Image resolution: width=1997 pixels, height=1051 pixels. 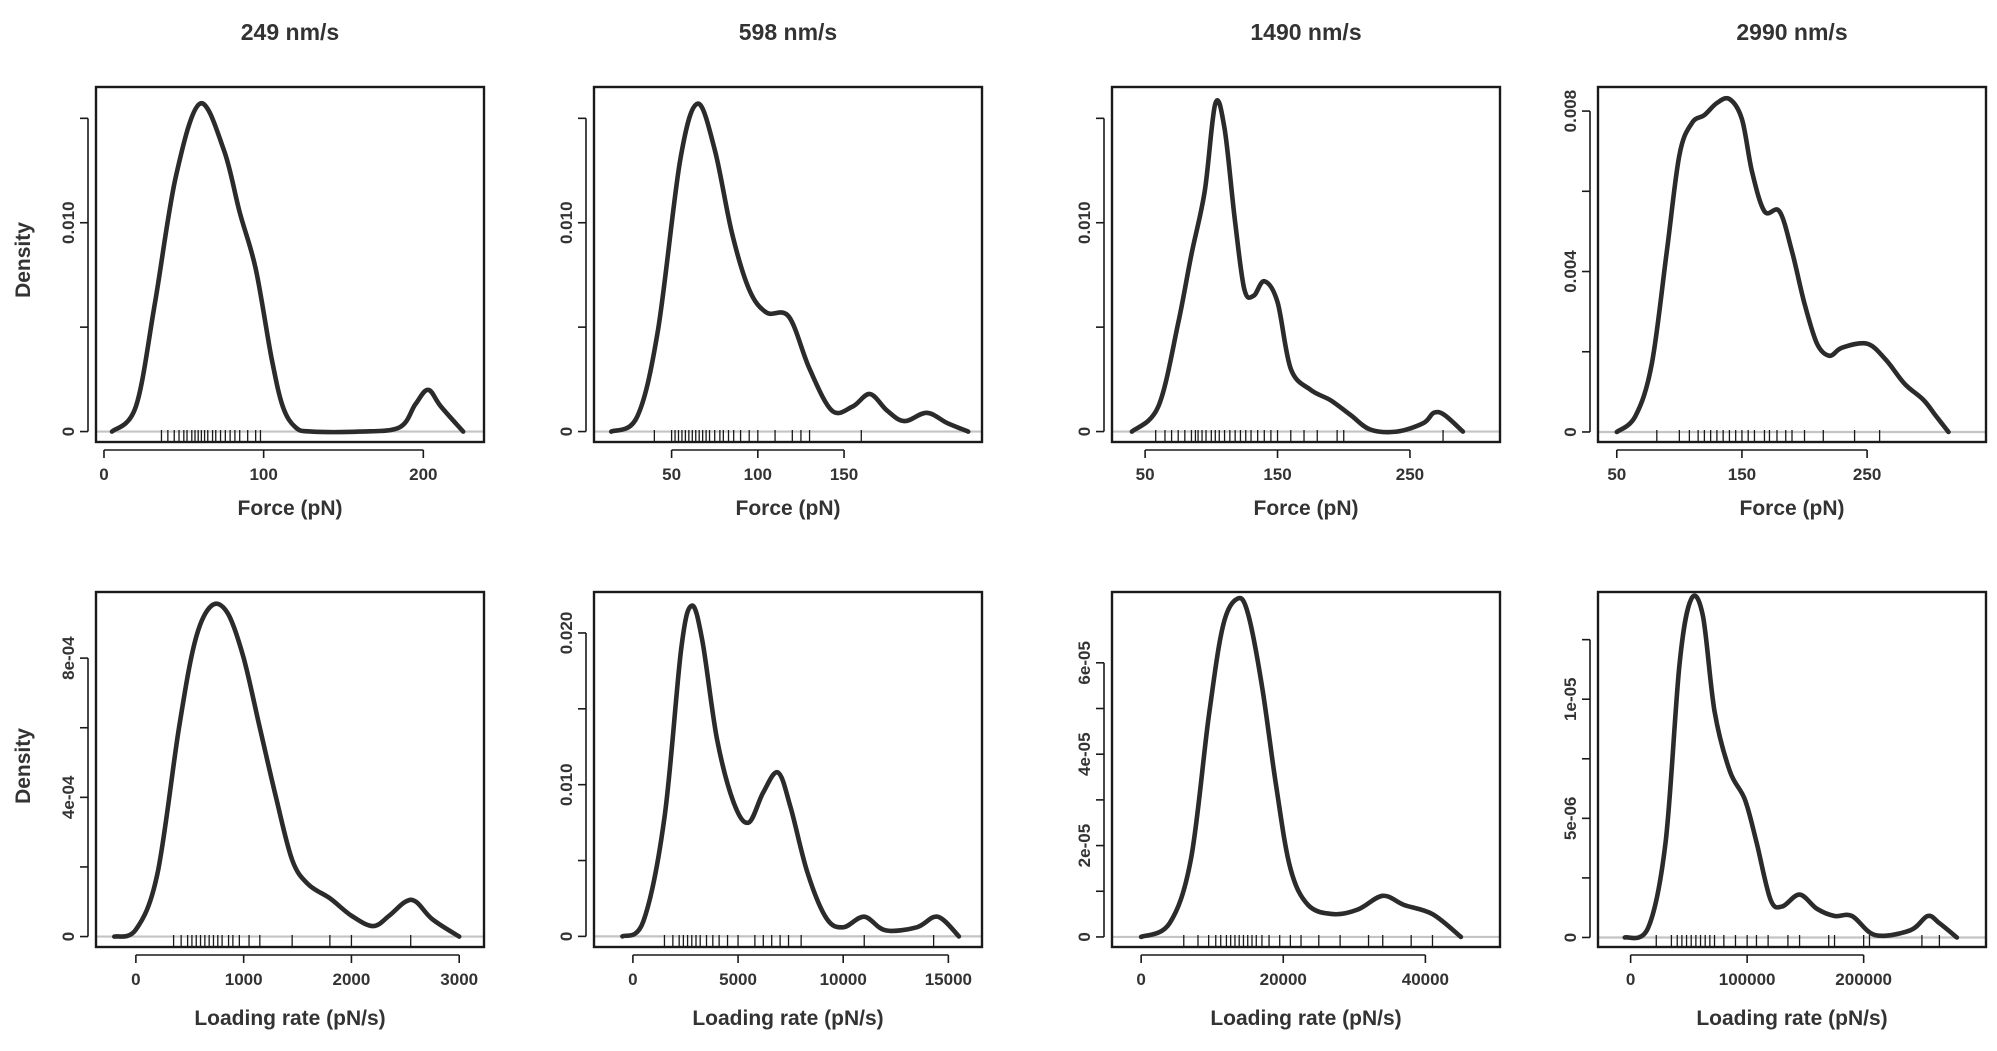 I want to click on y-tick-label: 0.008, so click(x=1570, y=111).